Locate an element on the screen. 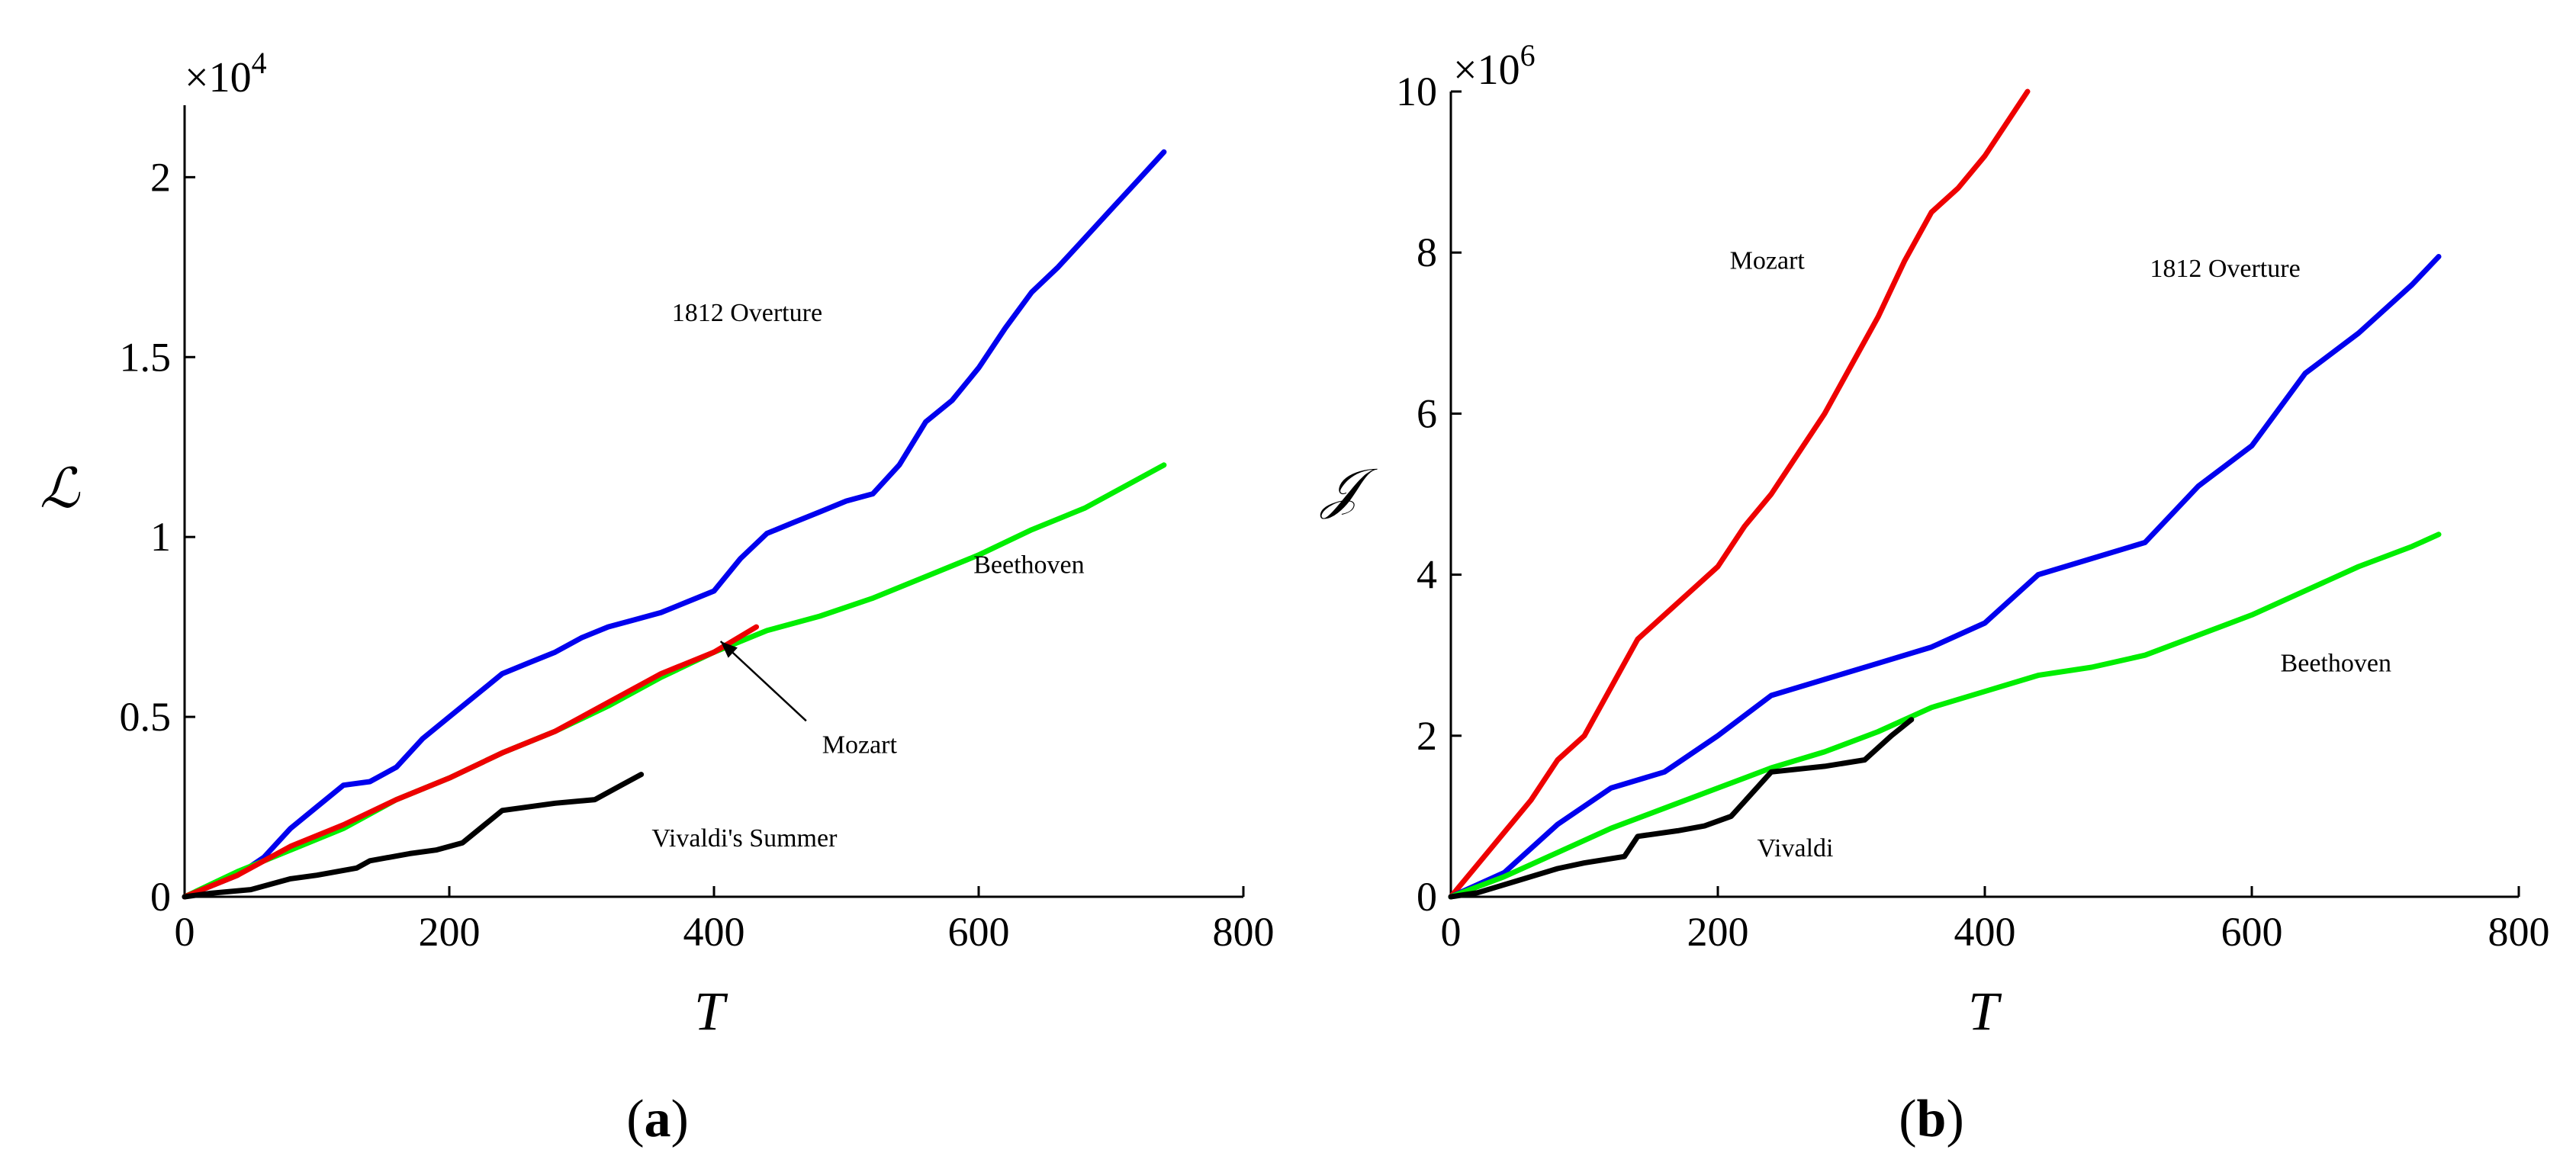 Image resolution: width=2576 pixels, height=1153 pixels. panel-a-xtick-label: 400 is located at coordinates (714, 932).